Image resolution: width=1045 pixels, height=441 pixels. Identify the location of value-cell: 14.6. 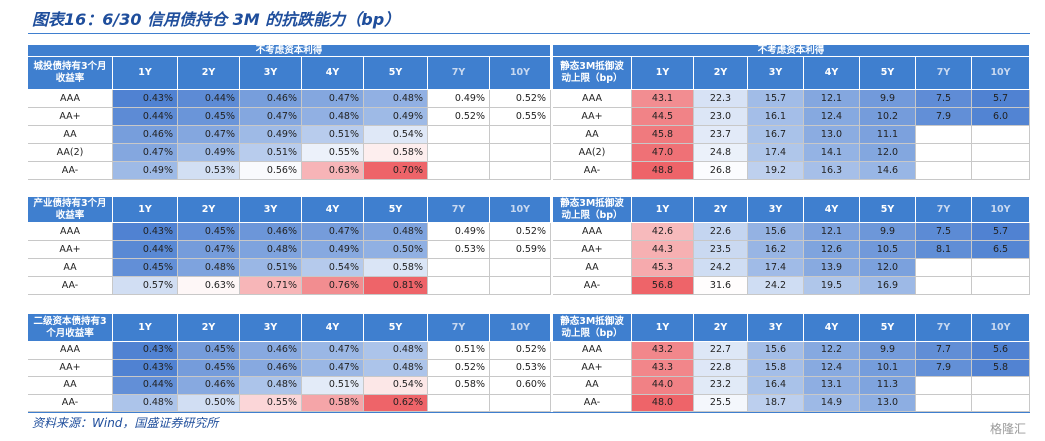
(888, 171).